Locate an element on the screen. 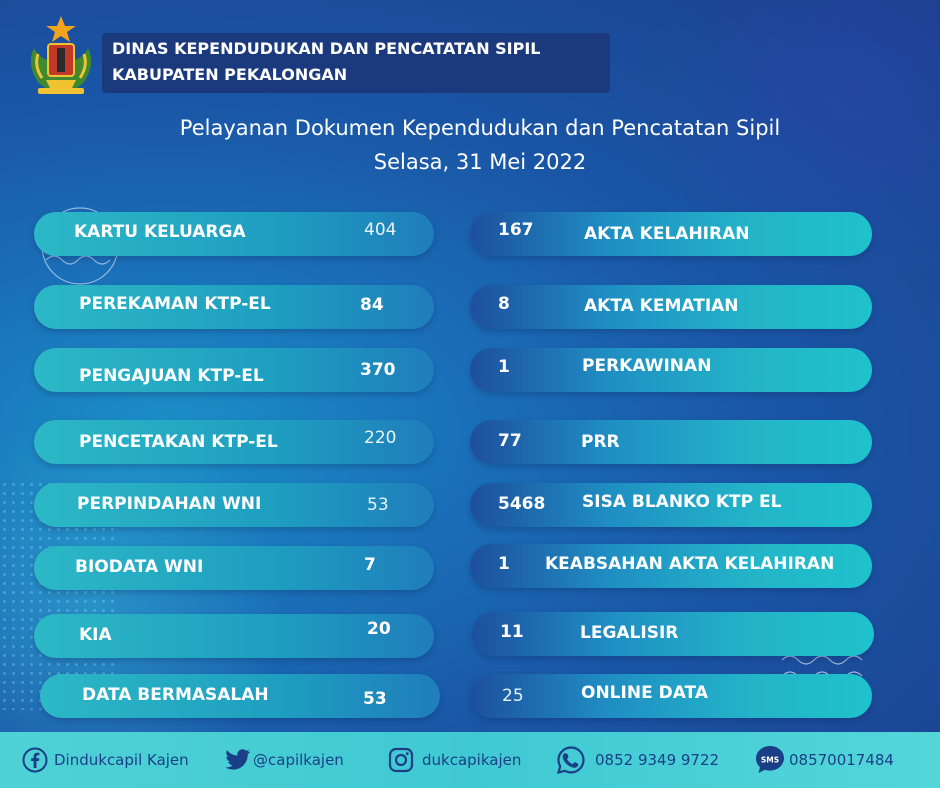 This screenshot has height=788, width=940. service-row-kartu-keluarga is located at coordinates (234, 234).